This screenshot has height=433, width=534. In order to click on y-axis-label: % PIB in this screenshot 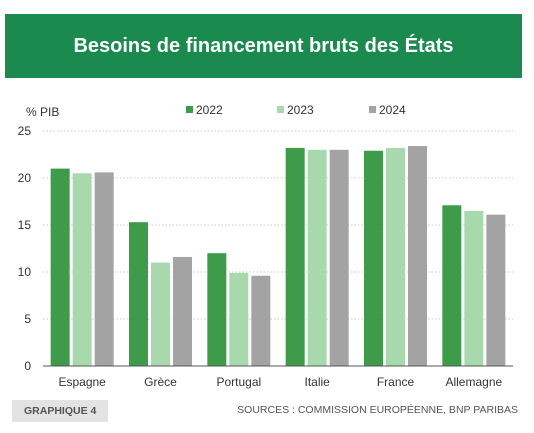, I will do `click(42, 112)`.